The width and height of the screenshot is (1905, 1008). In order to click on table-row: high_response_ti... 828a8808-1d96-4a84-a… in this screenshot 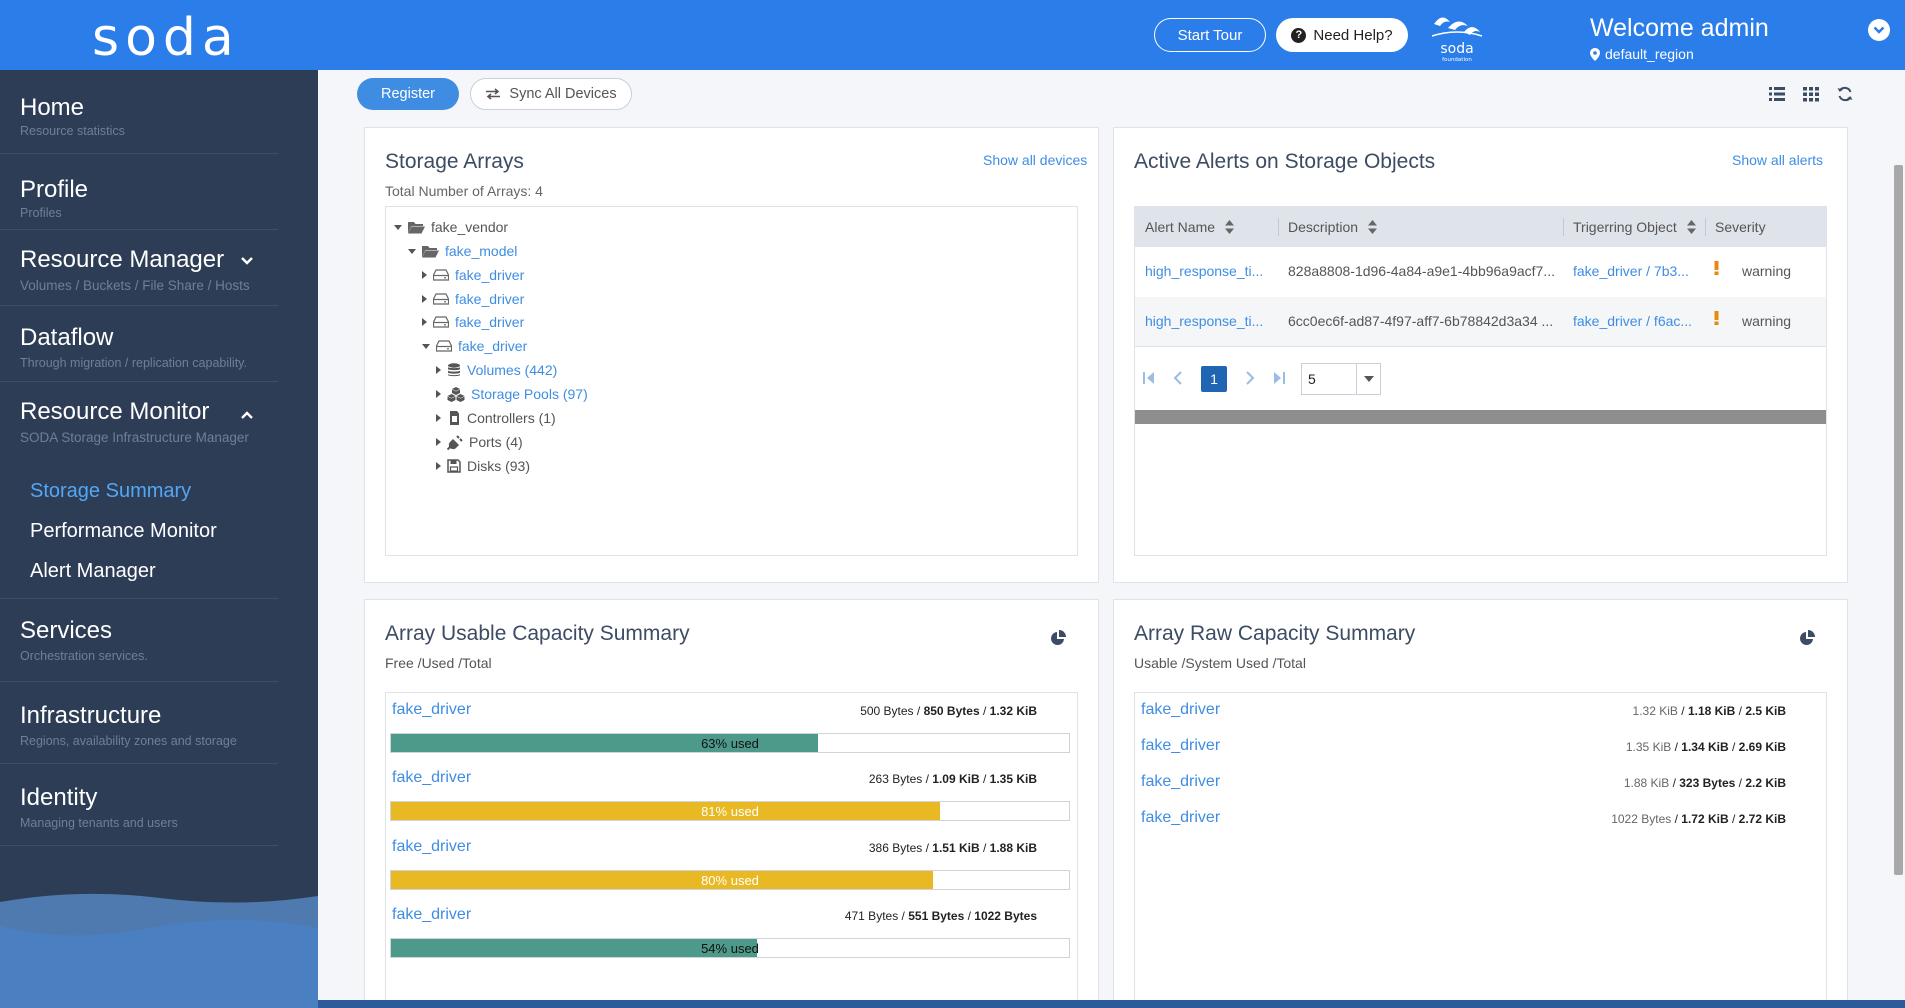, I will do `click(1480, 272)`.